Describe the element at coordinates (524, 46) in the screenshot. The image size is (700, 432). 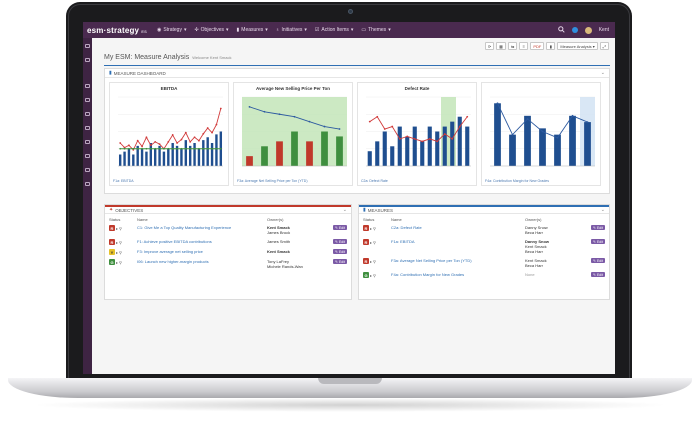
I see `list-view-button: ≡` at that location.